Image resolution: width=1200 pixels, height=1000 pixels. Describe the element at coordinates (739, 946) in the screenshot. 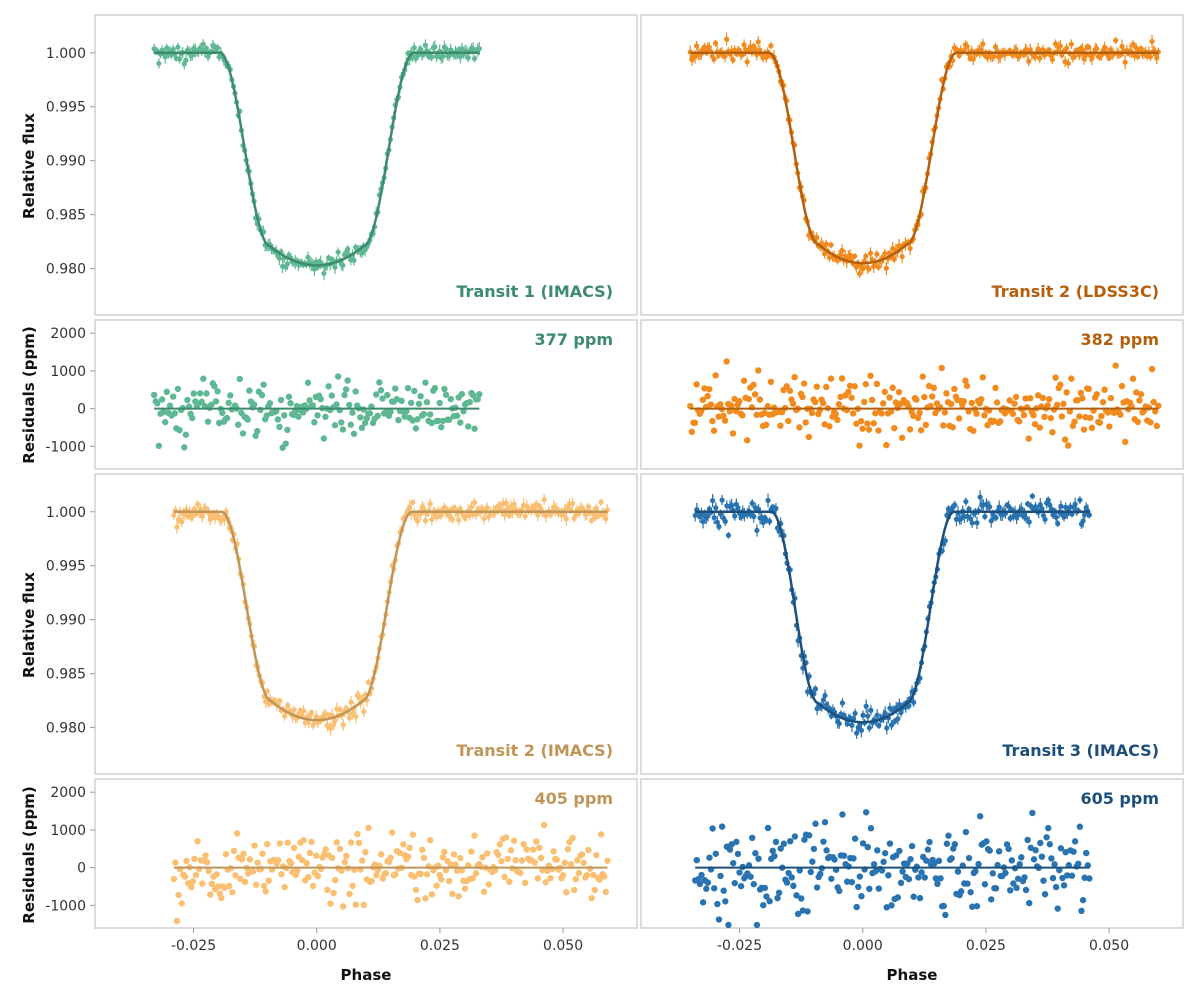

I see `xtick-label: -0.025` at that location.